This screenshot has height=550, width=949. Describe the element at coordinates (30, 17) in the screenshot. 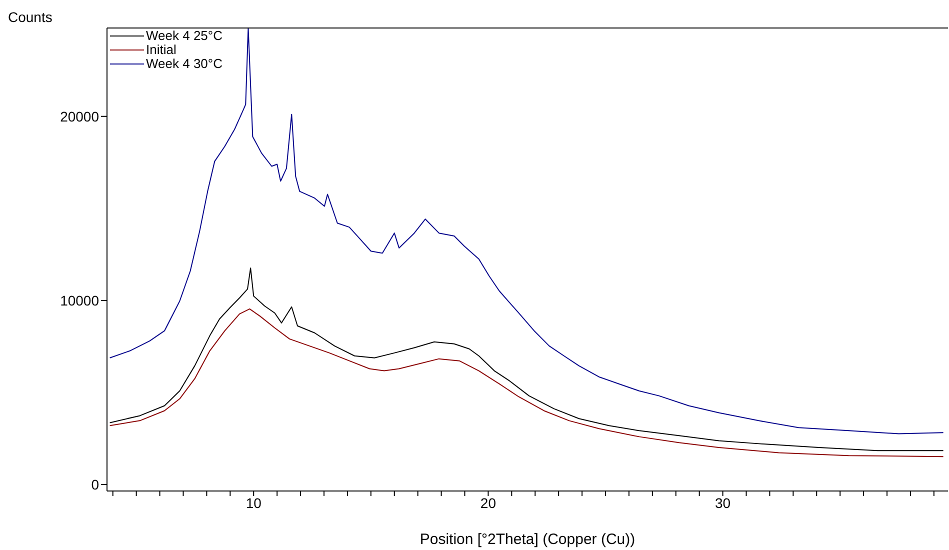

I see `y-axis-title: Counts` at that location.